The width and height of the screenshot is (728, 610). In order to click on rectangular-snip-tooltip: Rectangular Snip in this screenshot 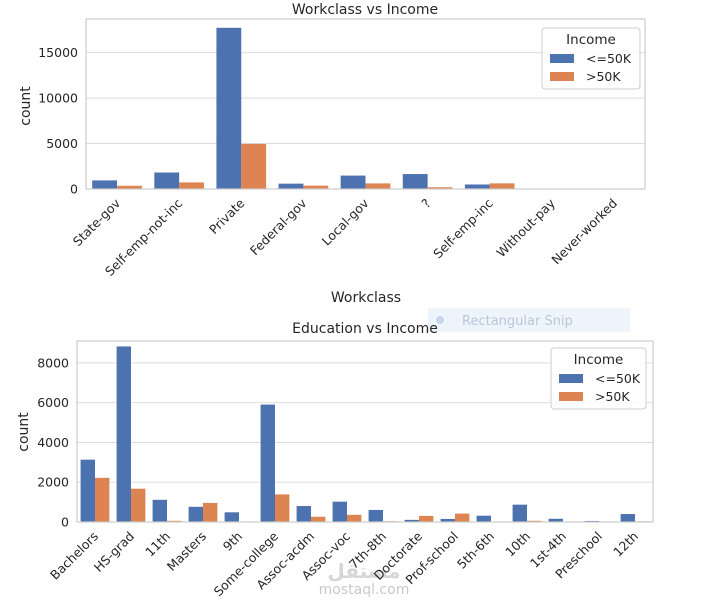, I will do `click(529, 320)`.